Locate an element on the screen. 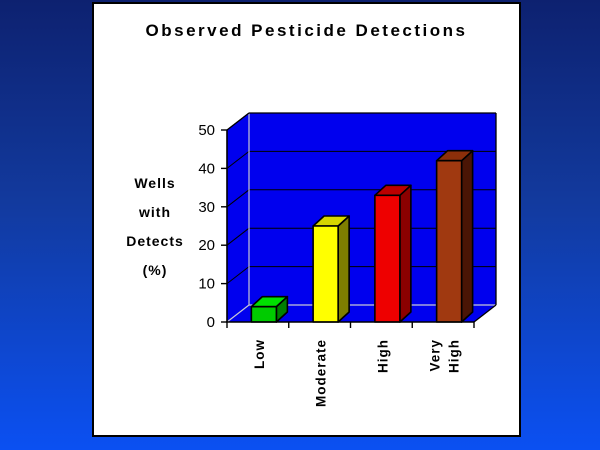 The width and height of the screenshot is (600, 450). floor-left-edge is located at coordinates (238, 313).